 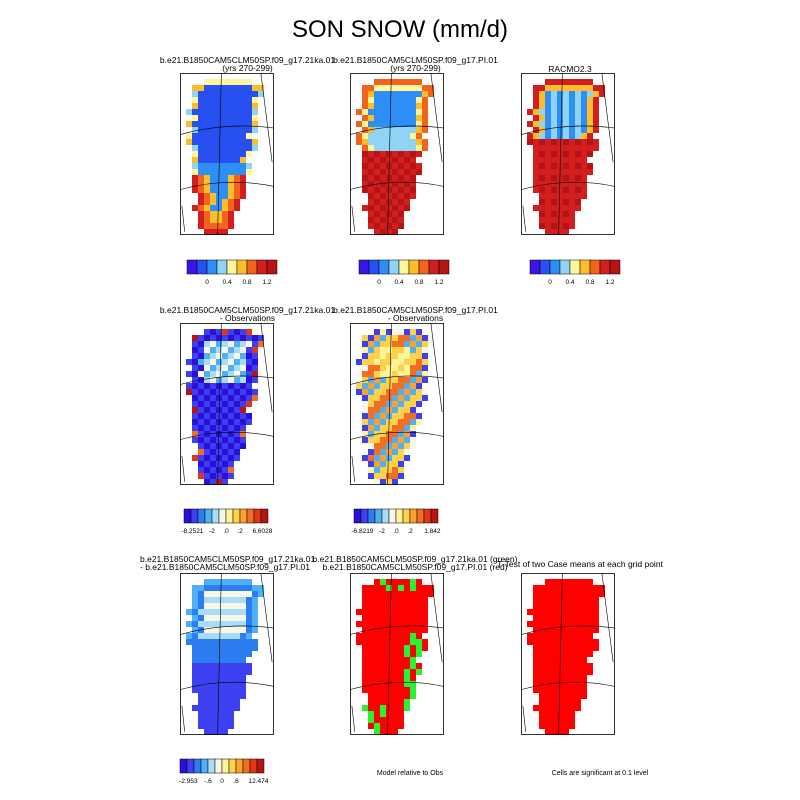 I want to click on parallel-line, so click(x=568, y=185).